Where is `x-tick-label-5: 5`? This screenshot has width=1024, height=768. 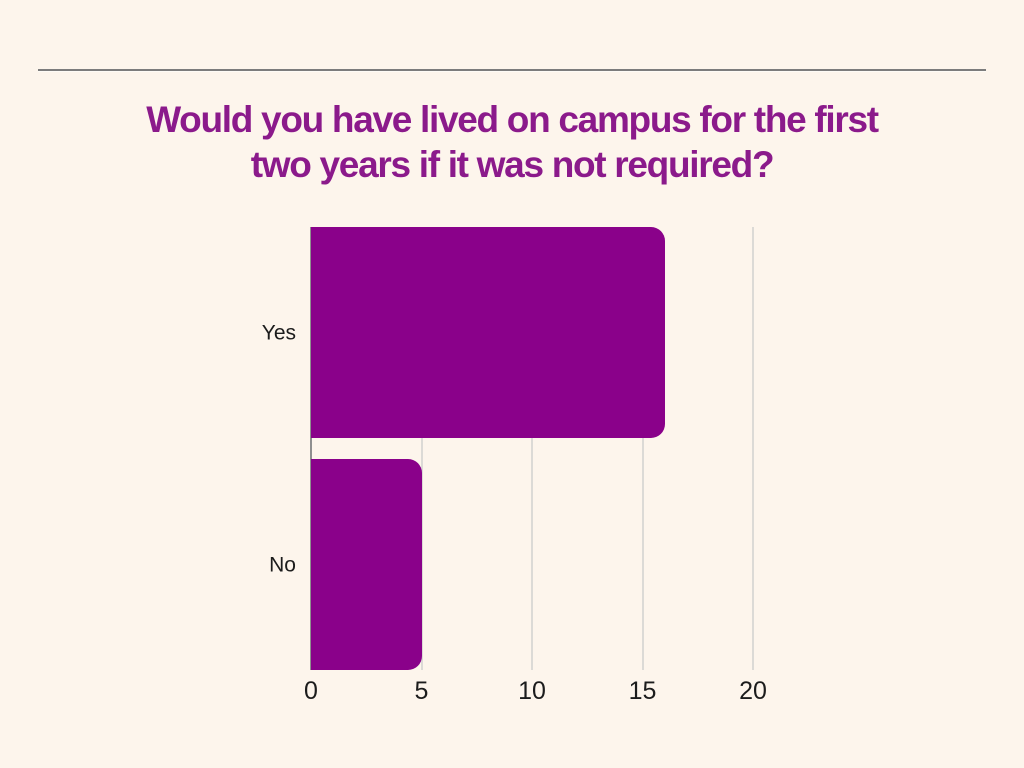
x-tick-label-5: 5 is located at coordinates (421, 691).